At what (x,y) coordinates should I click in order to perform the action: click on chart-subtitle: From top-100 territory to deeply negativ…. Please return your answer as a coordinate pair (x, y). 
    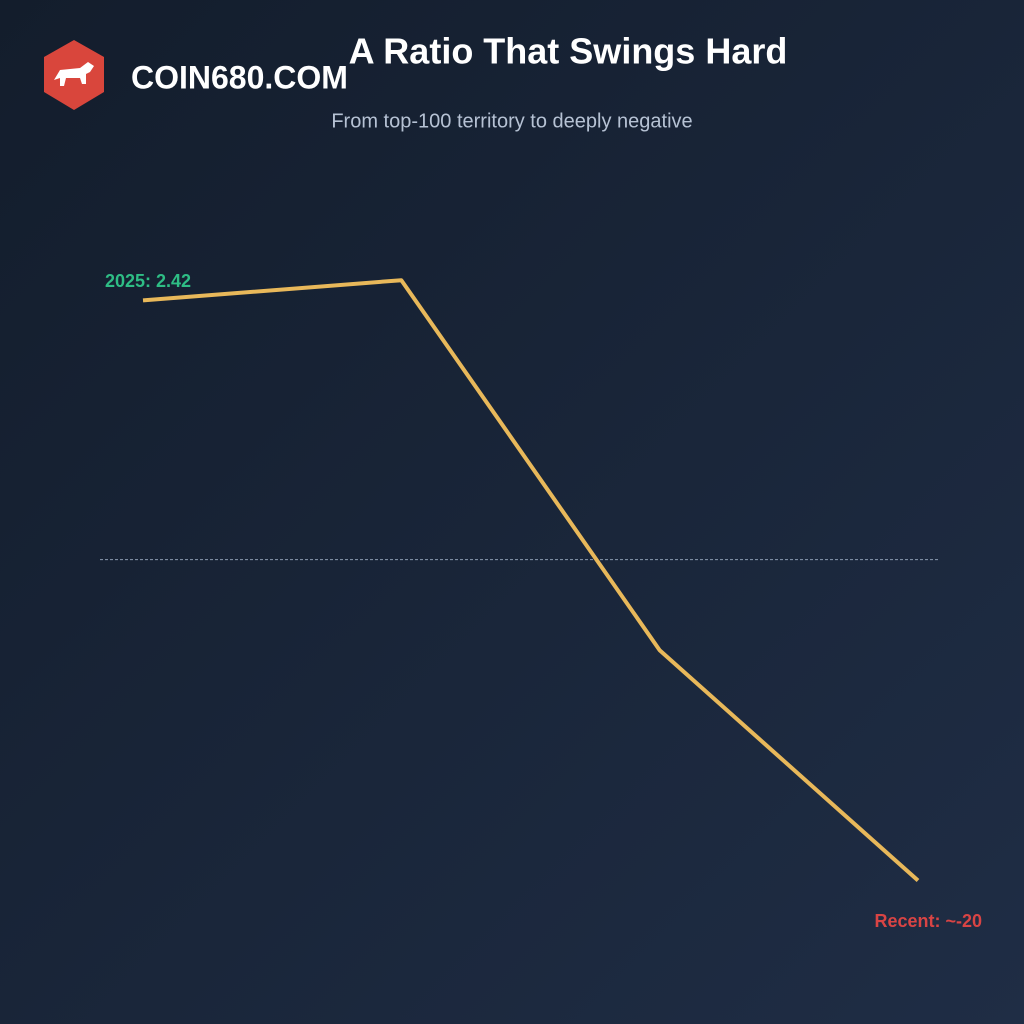
    Looking at the image, I should click on (511, 121).